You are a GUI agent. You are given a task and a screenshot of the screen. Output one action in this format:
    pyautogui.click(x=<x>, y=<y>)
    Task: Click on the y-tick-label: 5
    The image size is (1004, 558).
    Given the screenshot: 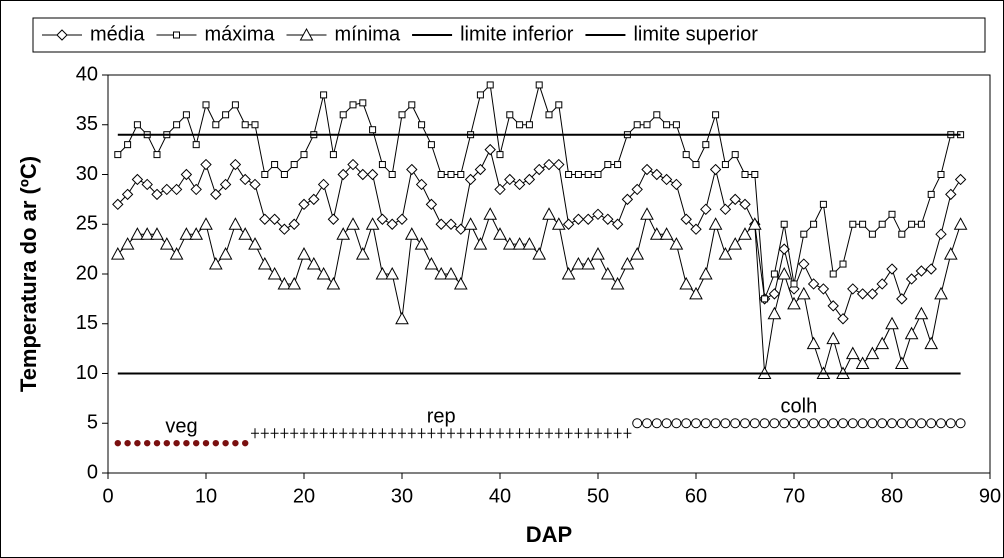 What is the action you would take?
    pyautogui.click(x=92, y=423)
    